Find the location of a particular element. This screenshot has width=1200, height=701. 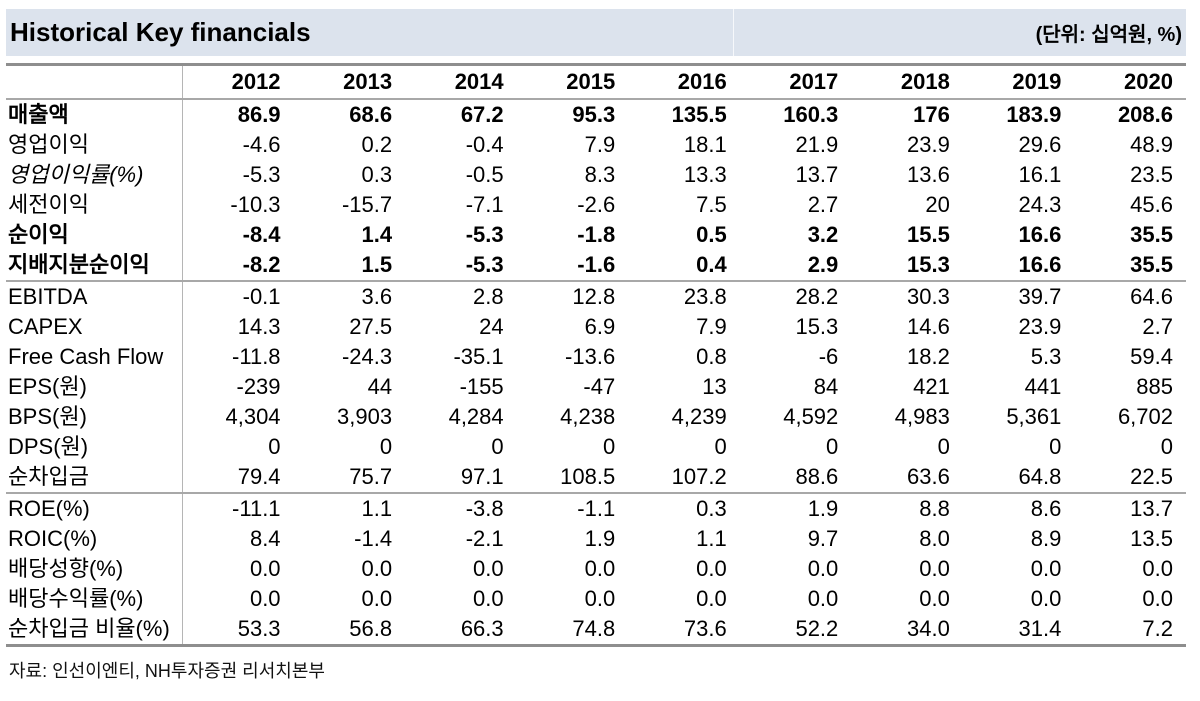

value-cell: 53.3 is located at coordinates (238, 630).